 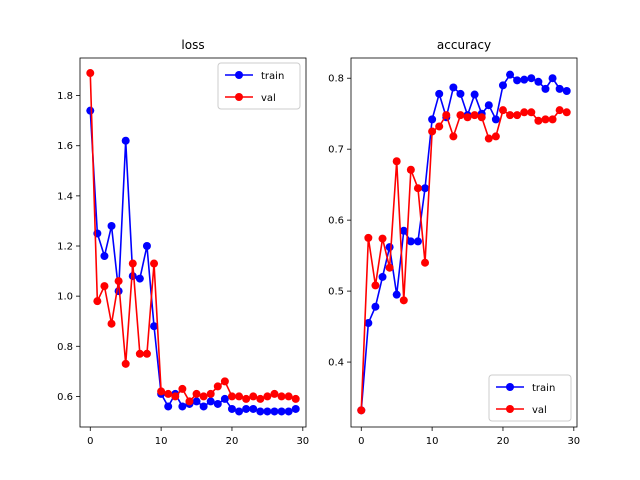 What do you see at coordinates (65, 196) in the screenshot?
I see `y-tick-label: 1.4` at bounding box center [65, 196].